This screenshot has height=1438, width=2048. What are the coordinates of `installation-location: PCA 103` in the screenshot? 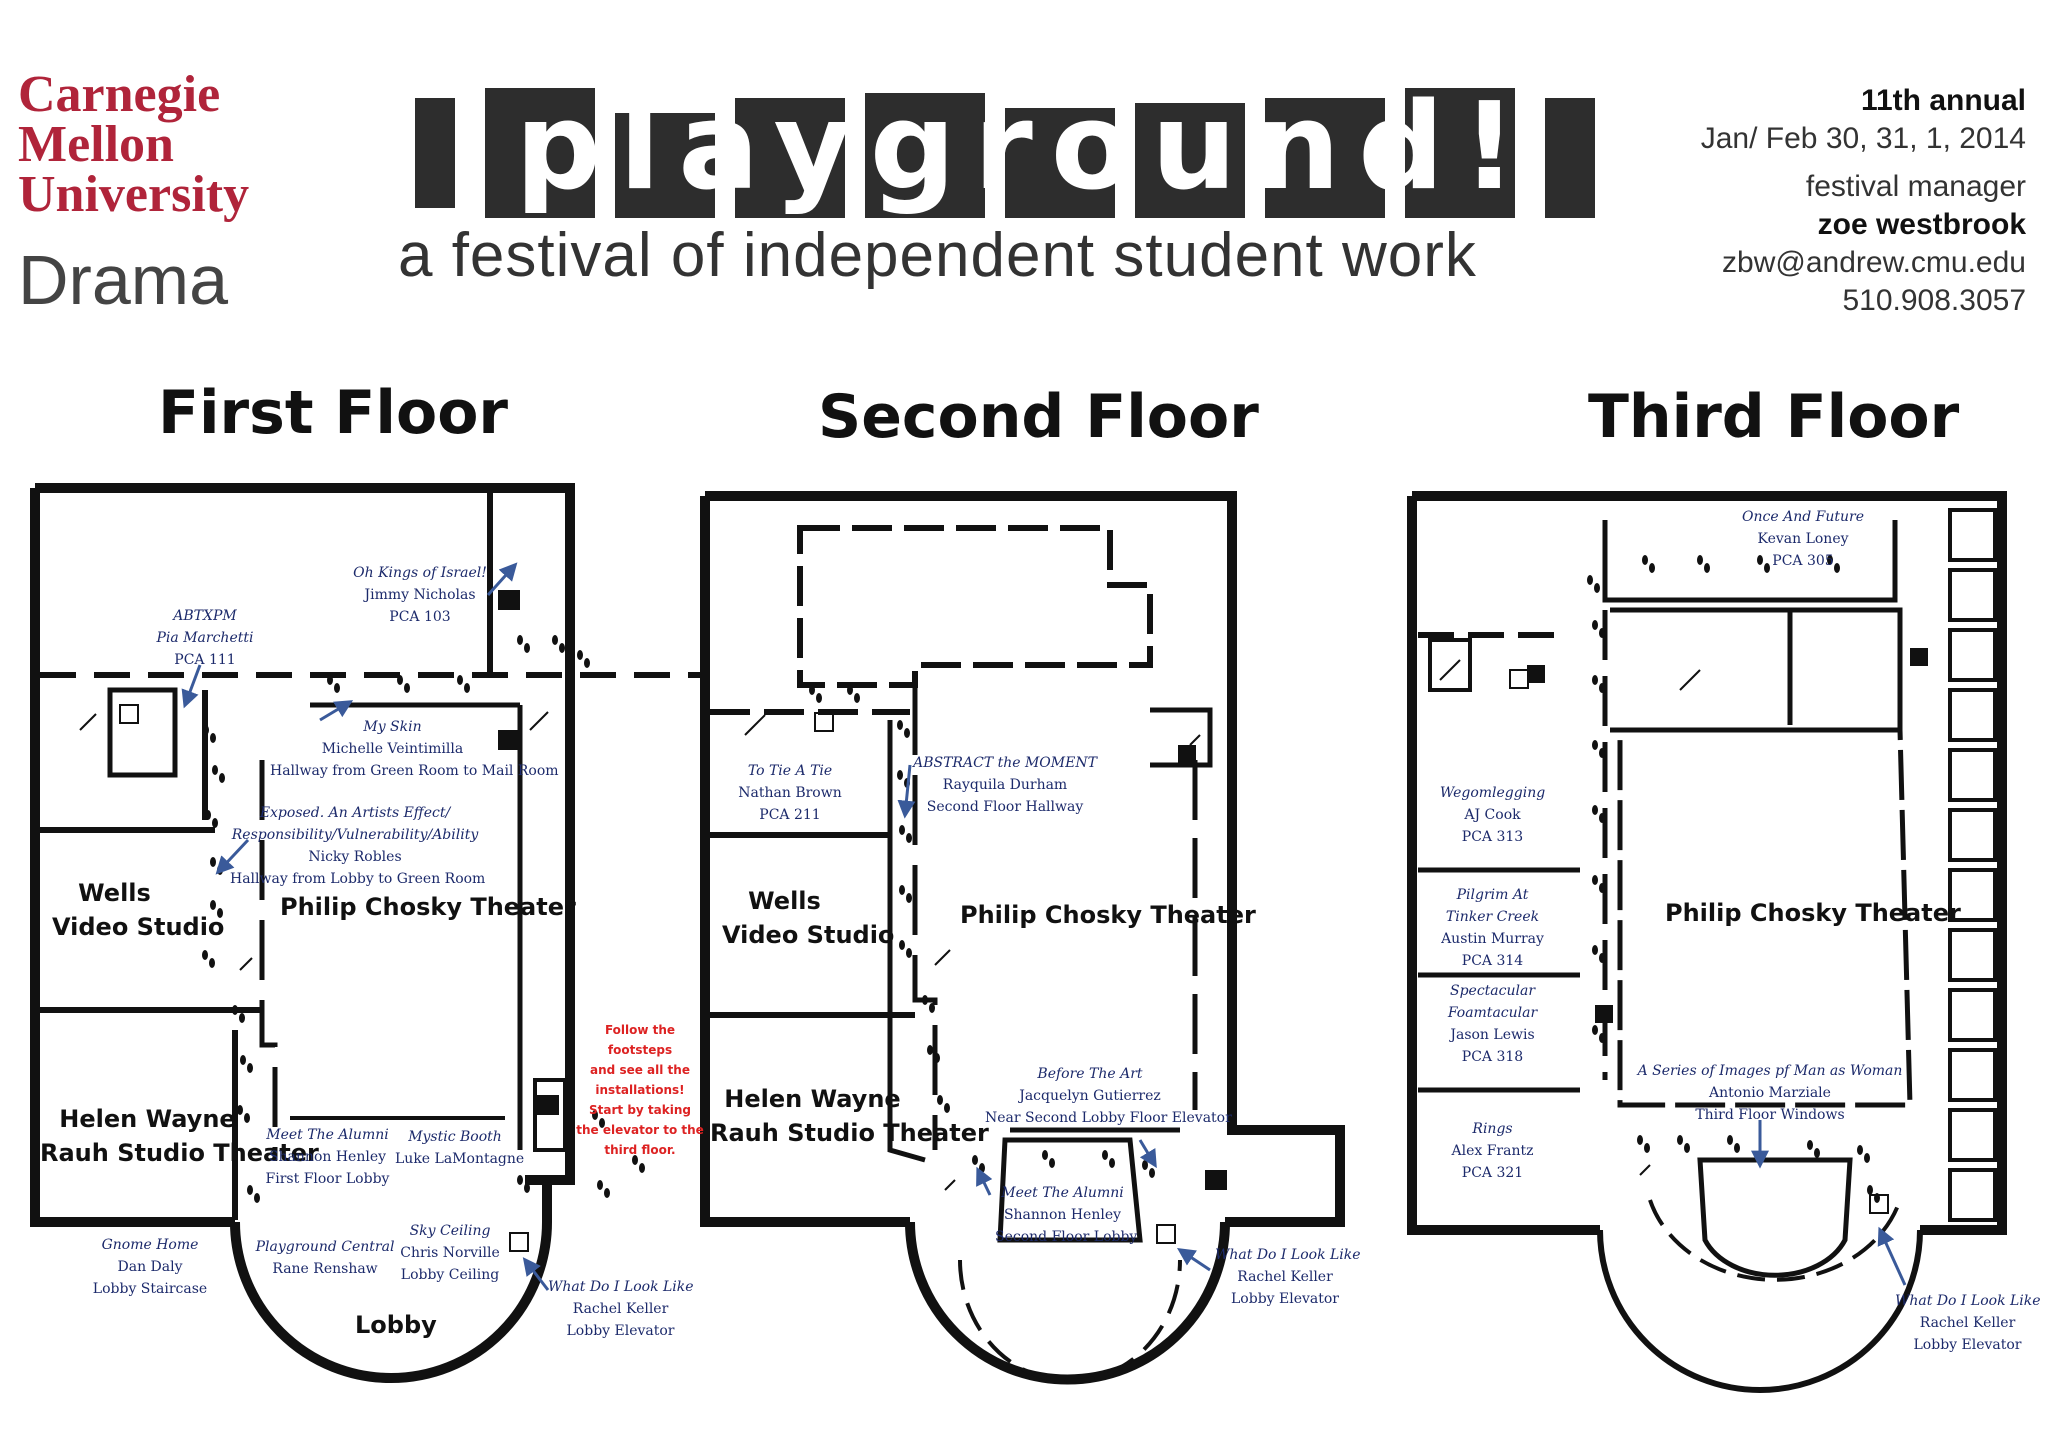 It's located at (420, 617).